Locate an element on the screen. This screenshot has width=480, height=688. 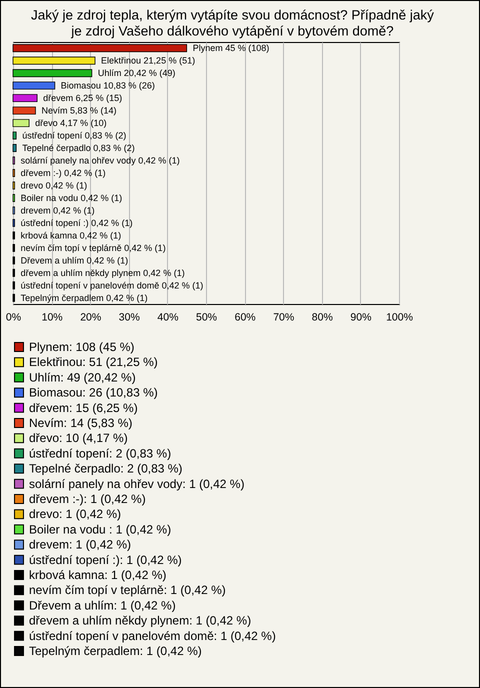
legend-label: drevem: 1 (0,42 %) is located at coordinates (80, 545).